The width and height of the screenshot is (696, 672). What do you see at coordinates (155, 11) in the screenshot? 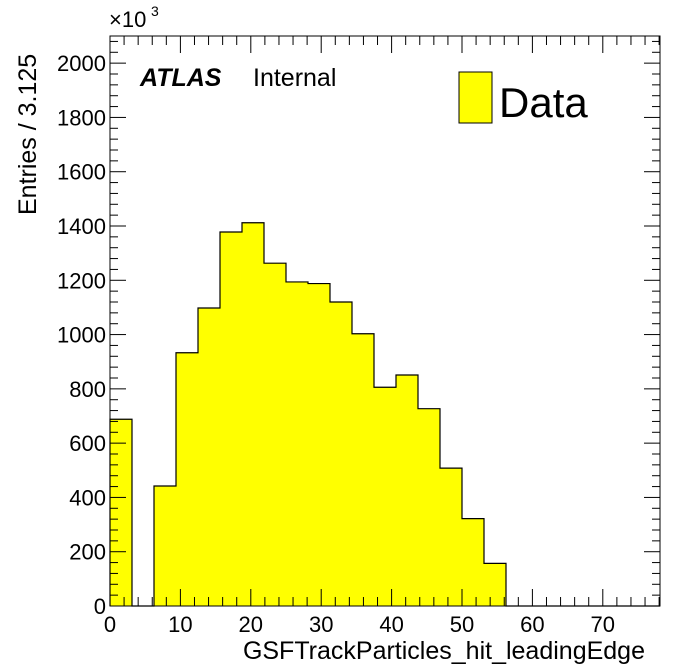
I see `y-multiplier-exponent: 3` at bounding box center [155, 11].